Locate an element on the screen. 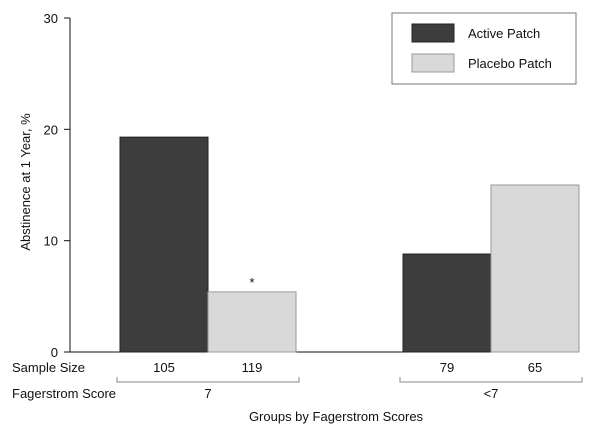 This screenshot has width=590, height=435. y-tick-label: 10 is located at coordinates (51, 241).